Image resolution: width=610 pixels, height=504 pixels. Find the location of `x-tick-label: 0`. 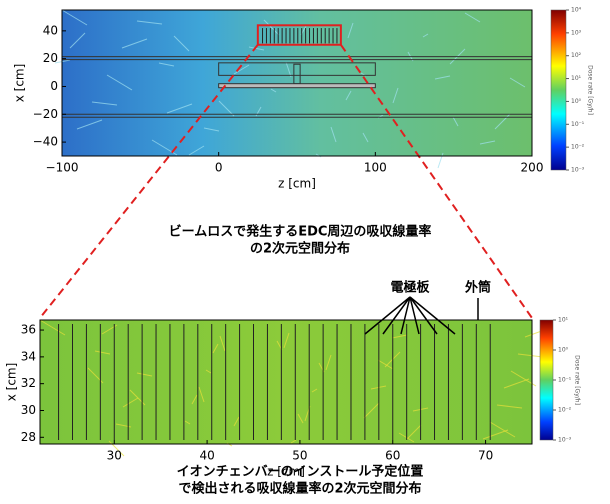

x-tick-label: 0 is located at coordinates (219, 168).